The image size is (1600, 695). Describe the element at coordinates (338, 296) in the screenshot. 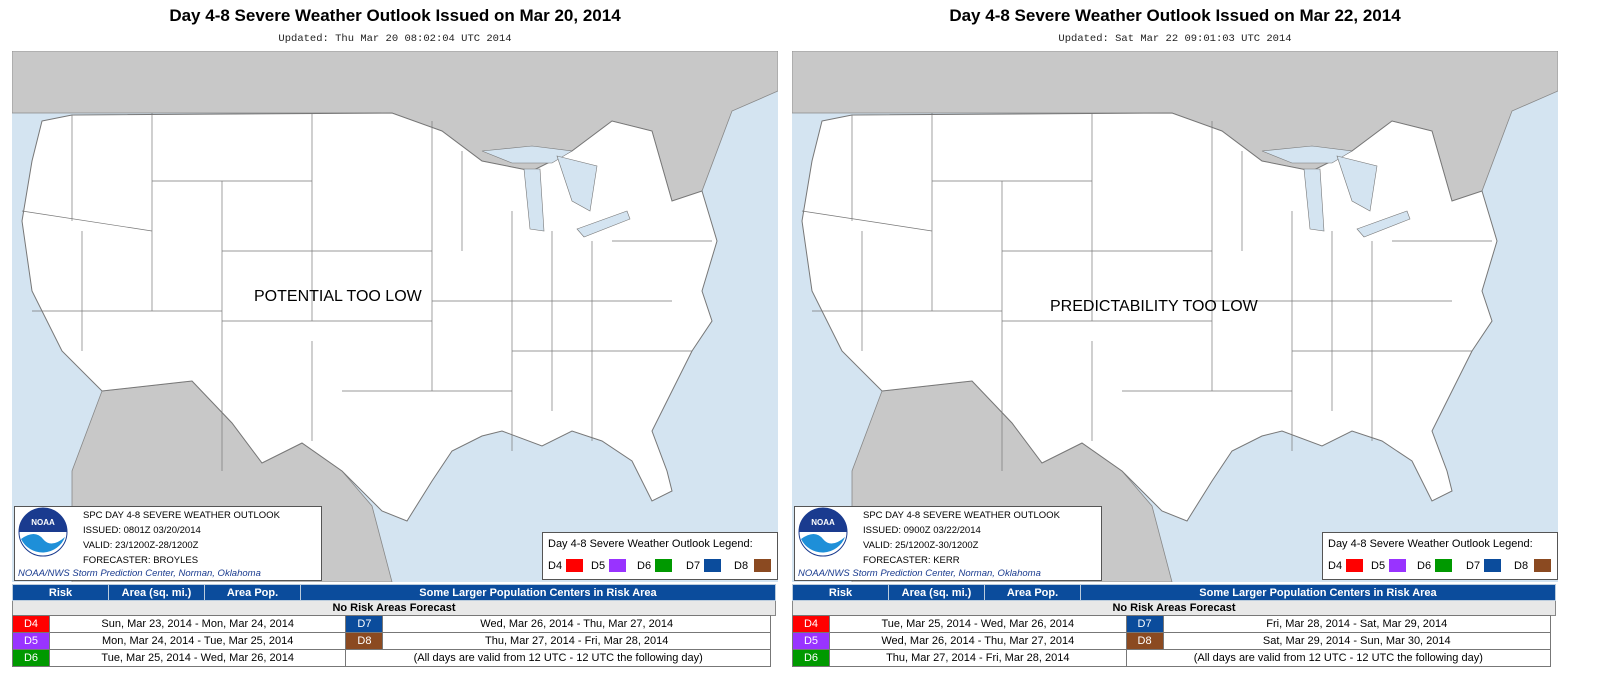

I see `map-status-label: POTENTIAL TOO LOW` at that location.